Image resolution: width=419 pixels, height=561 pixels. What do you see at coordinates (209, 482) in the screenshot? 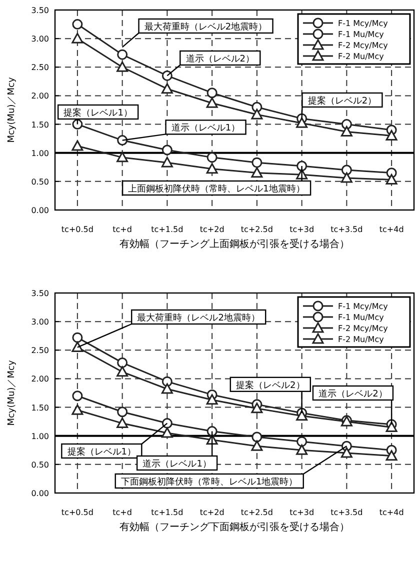
I see `annotation: 下面鋼板初降伏時（常時、レベル1地震時）` at bounding box center [209, 482].